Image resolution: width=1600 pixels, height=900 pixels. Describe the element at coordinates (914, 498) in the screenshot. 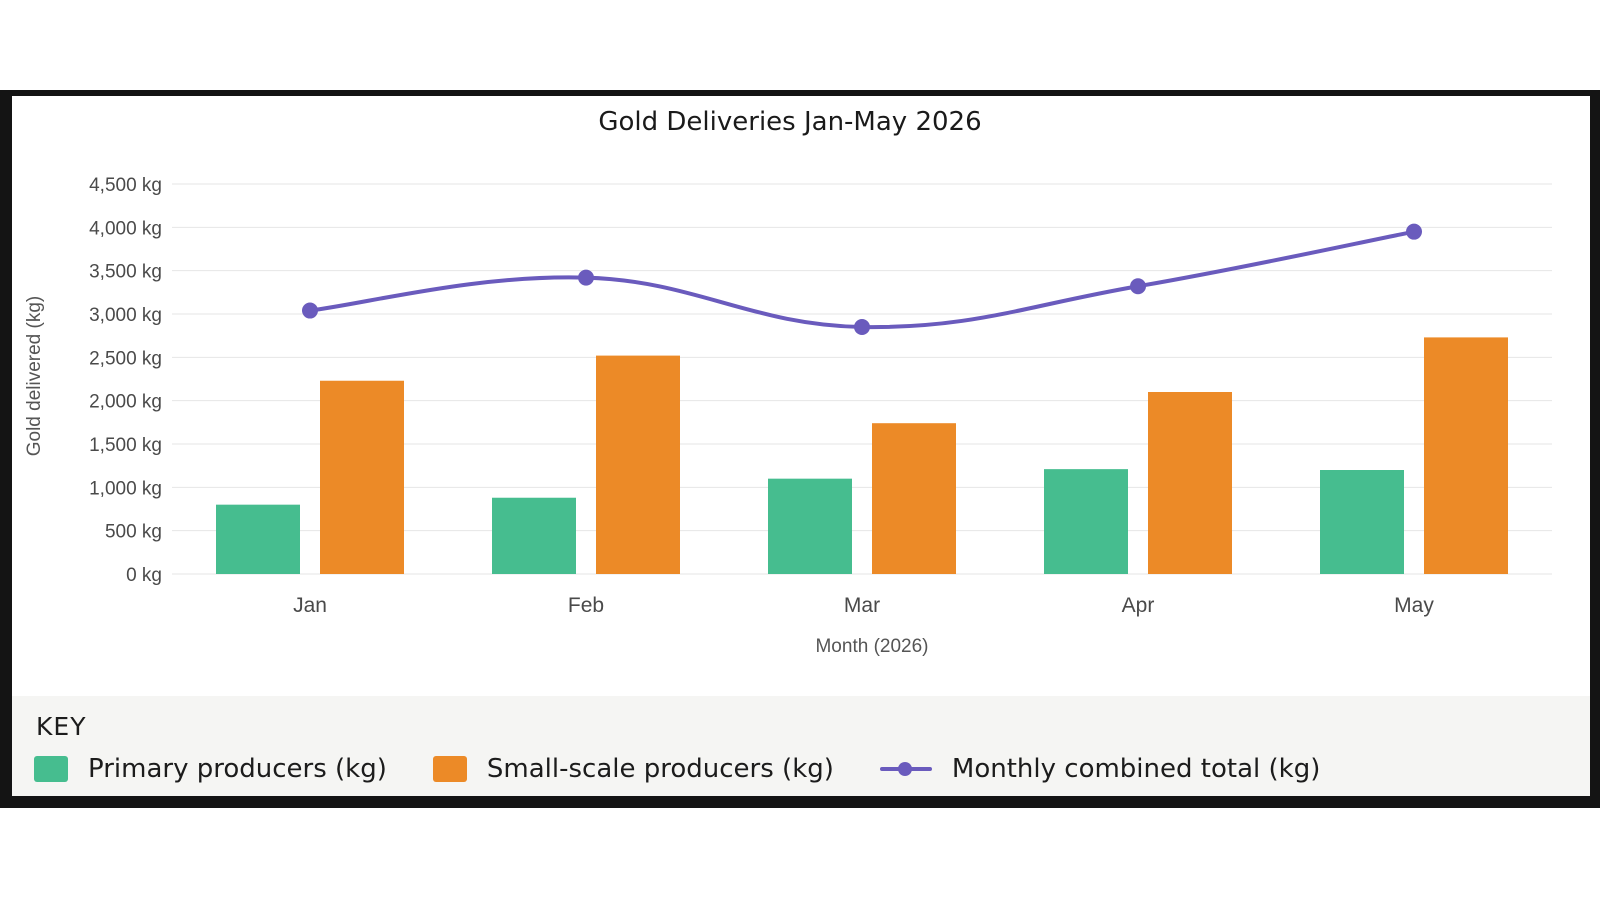

I see `bar-small-scale-mar` at that location.